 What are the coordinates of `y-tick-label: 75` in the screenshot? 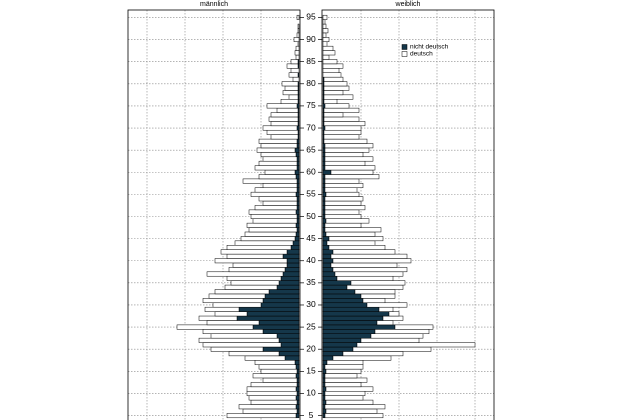 It's located at (311, 105).